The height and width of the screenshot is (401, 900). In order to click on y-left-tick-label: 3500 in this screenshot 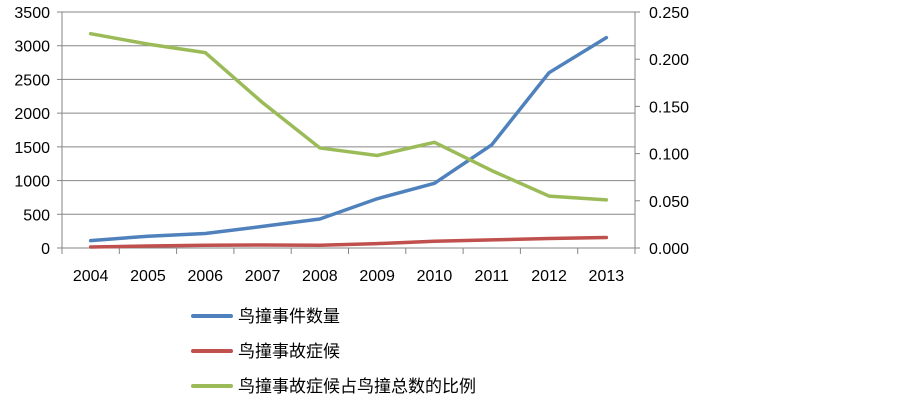, I will do `click(32, 13)`.